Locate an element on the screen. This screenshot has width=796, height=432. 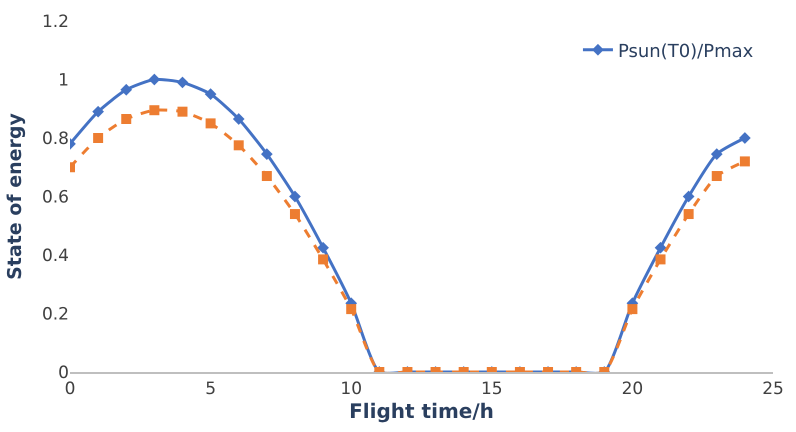
x-tick-label: 5 is located at coordinates (210, 389).